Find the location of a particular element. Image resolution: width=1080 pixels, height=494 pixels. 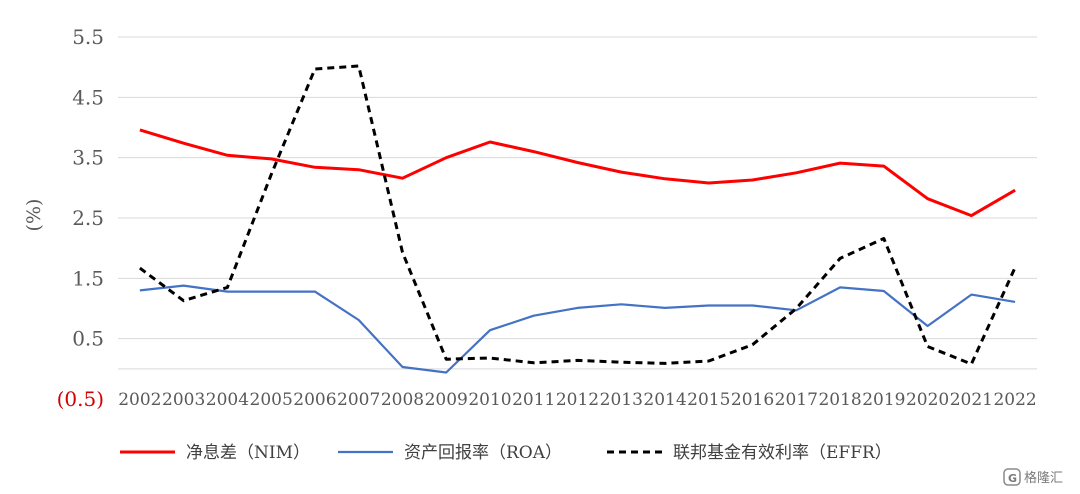

x-tick-label: 2017 is located at coordinates (796, 400).